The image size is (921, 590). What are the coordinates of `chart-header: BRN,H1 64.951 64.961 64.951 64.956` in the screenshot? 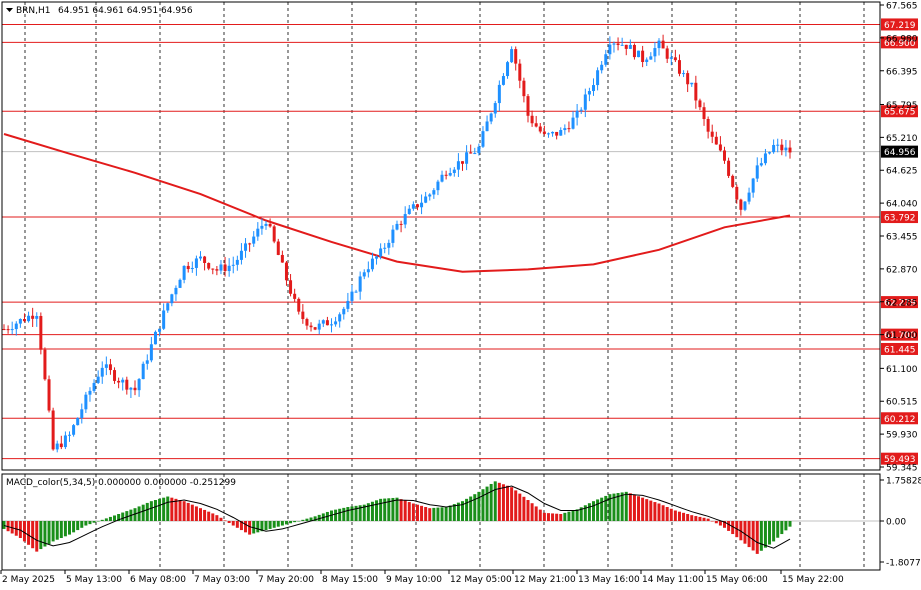 It's located at (99, 11).